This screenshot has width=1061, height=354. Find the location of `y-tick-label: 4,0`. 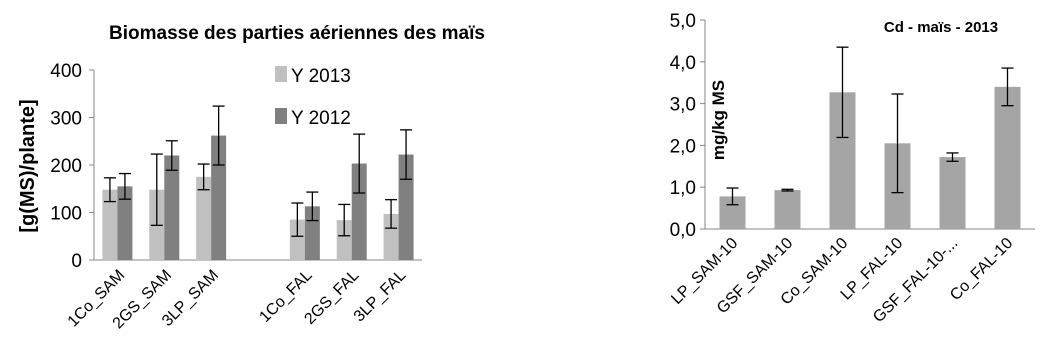

y-tick-label: 4,0 is located at coordinates (683, 63).